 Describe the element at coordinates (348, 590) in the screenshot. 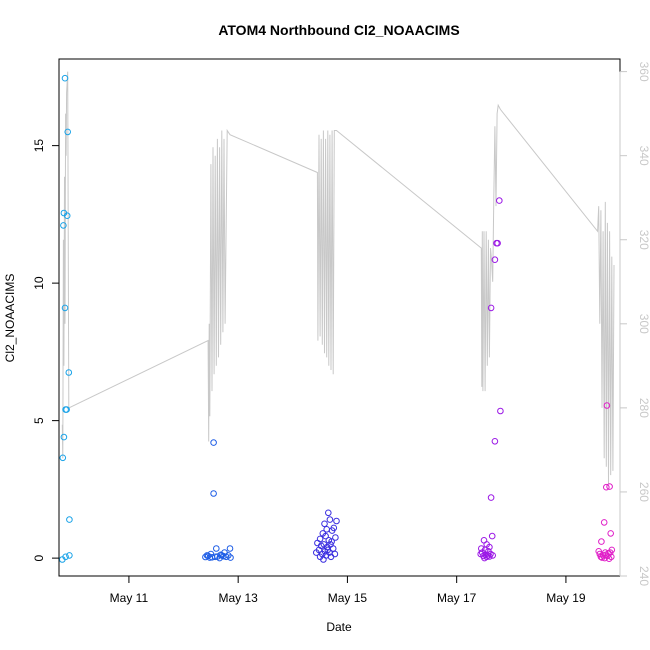

I see `x-axis: May 11 May 13 May 15 May 17 May 19` at that location.